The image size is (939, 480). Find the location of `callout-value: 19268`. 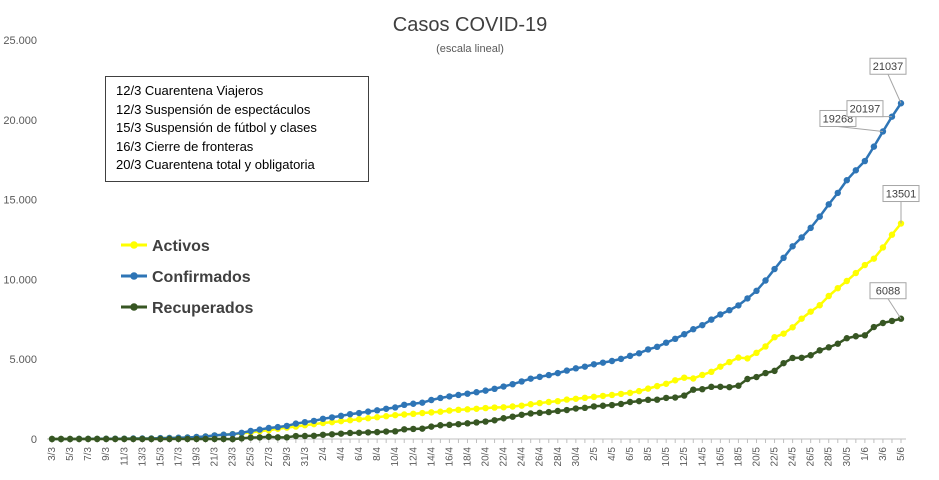

callout-value: 19268 is located at coordinates (838, 119).